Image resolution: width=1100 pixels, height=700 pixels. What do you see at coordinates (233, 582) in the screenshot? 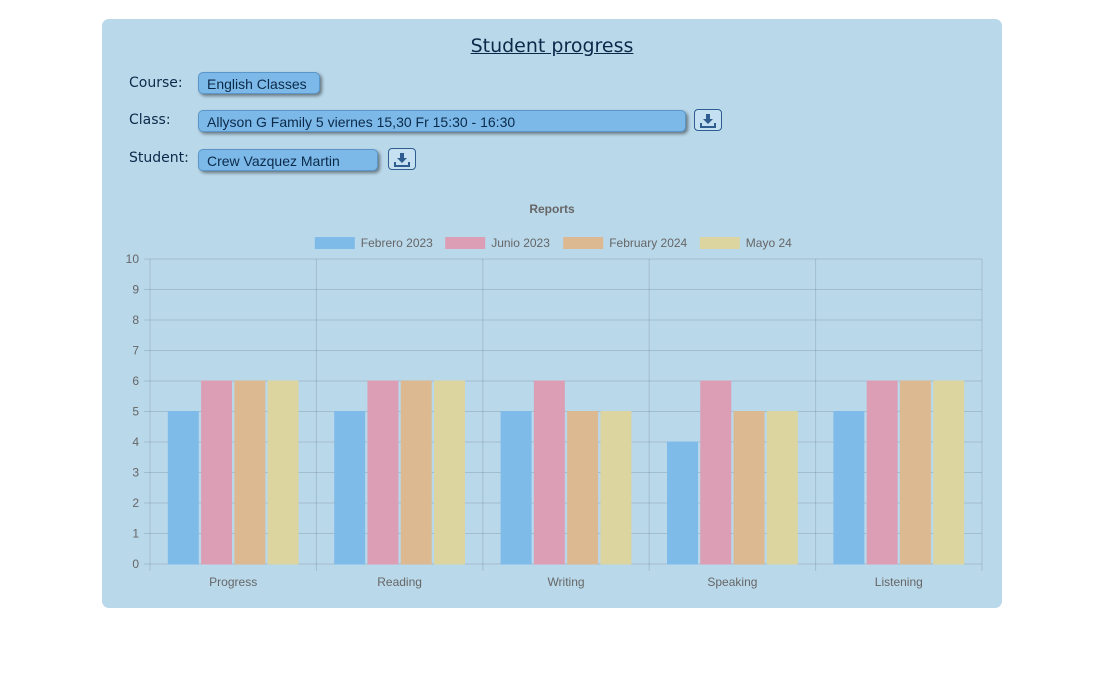
I see `x-tick-label: Progress` at bounding box center [233, 582].